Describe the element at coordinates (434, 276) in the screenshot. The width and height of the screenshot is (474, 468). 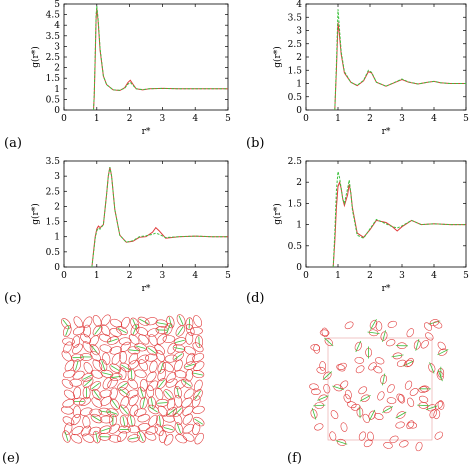
I see `x-tick-label: 4` at that location.